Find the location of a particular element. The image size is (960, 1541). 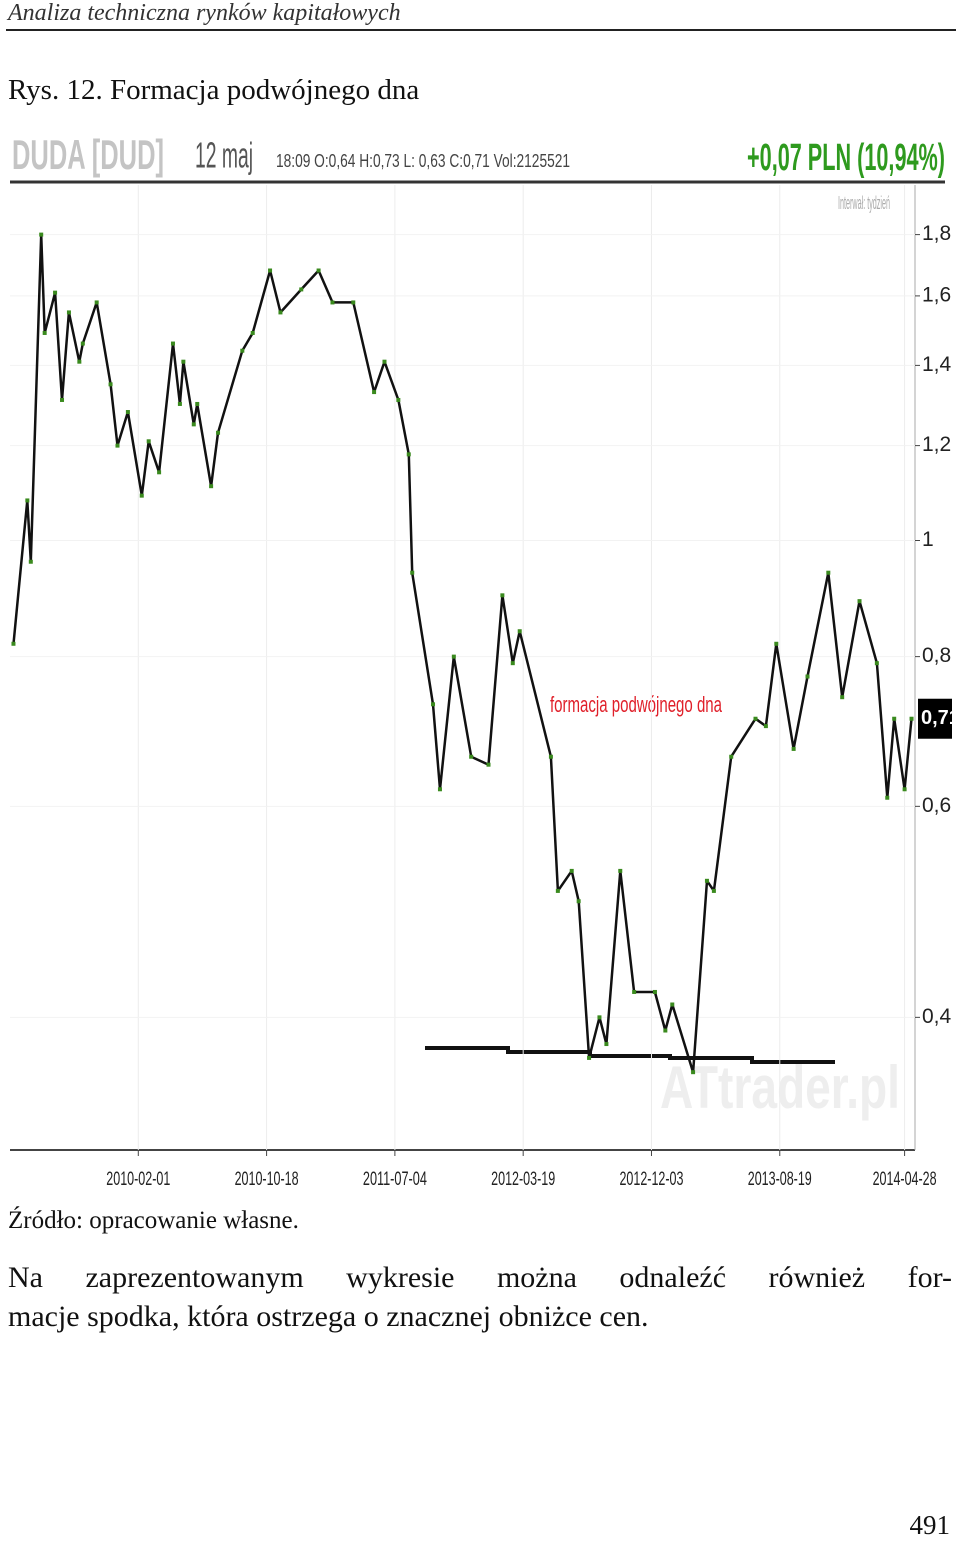

price-change: +0,07 PLN (10,94%) is located at coordinates (846, 158).